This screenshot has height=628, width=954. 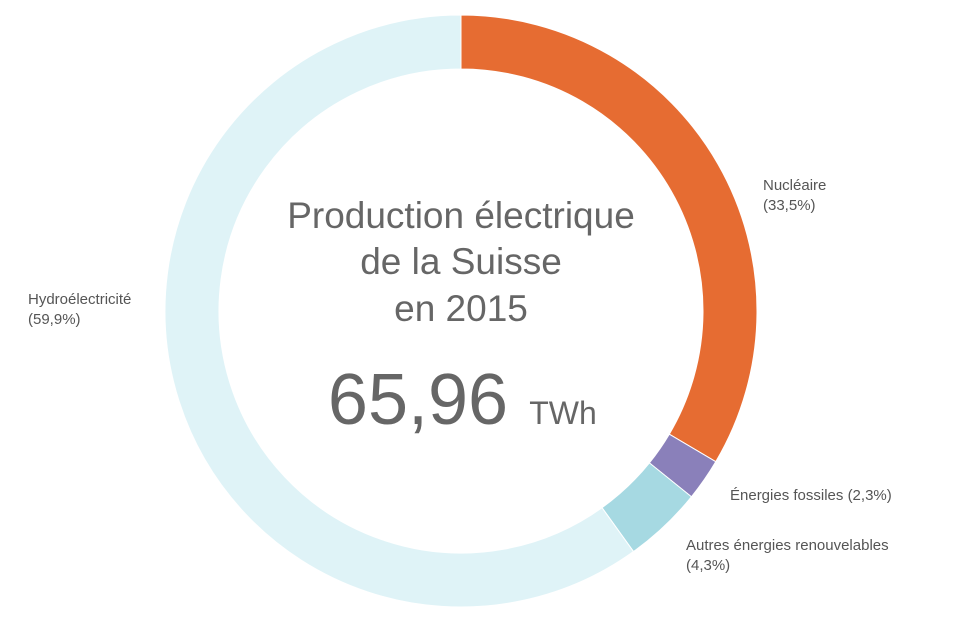 What do you see at coordinates (461, 215) in the screenshot?
I see `title-line-1: Production électrique` at bounding box center [461, 215].